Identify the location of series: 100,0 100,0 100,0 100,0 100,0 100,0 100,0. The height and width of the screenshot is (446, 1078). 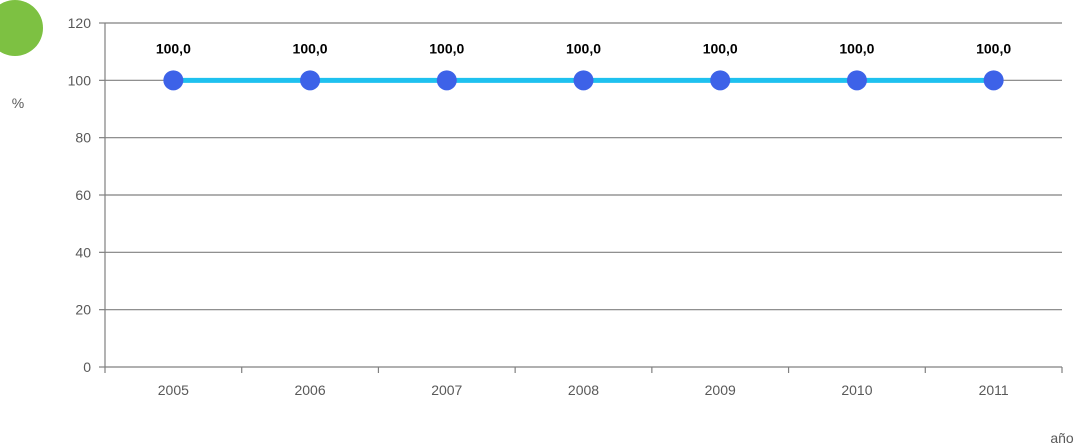
(583, 65).